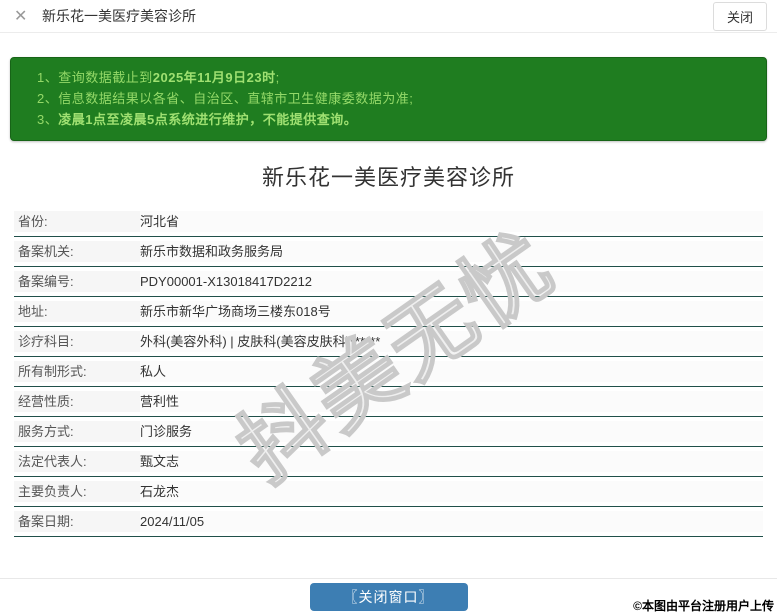 This screenshot has height=615, width=777. I want to click on table-row: 备案机关: 新乐市数据和政务服务局, so click(388, 252).